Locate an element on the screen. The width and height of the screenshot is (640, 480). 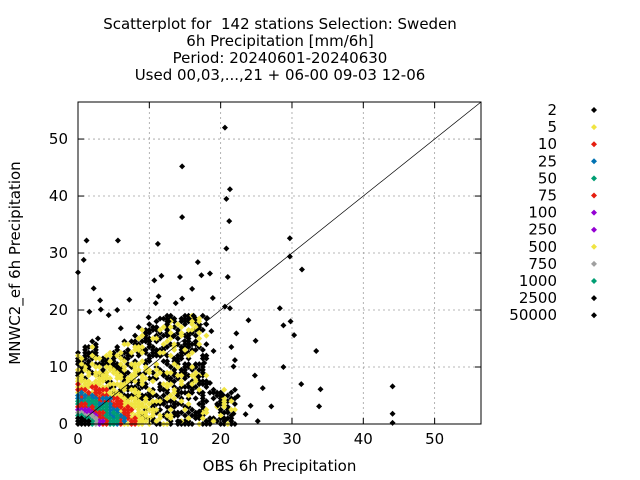
legend-label: 1000 is located at coordinates (538, 281).